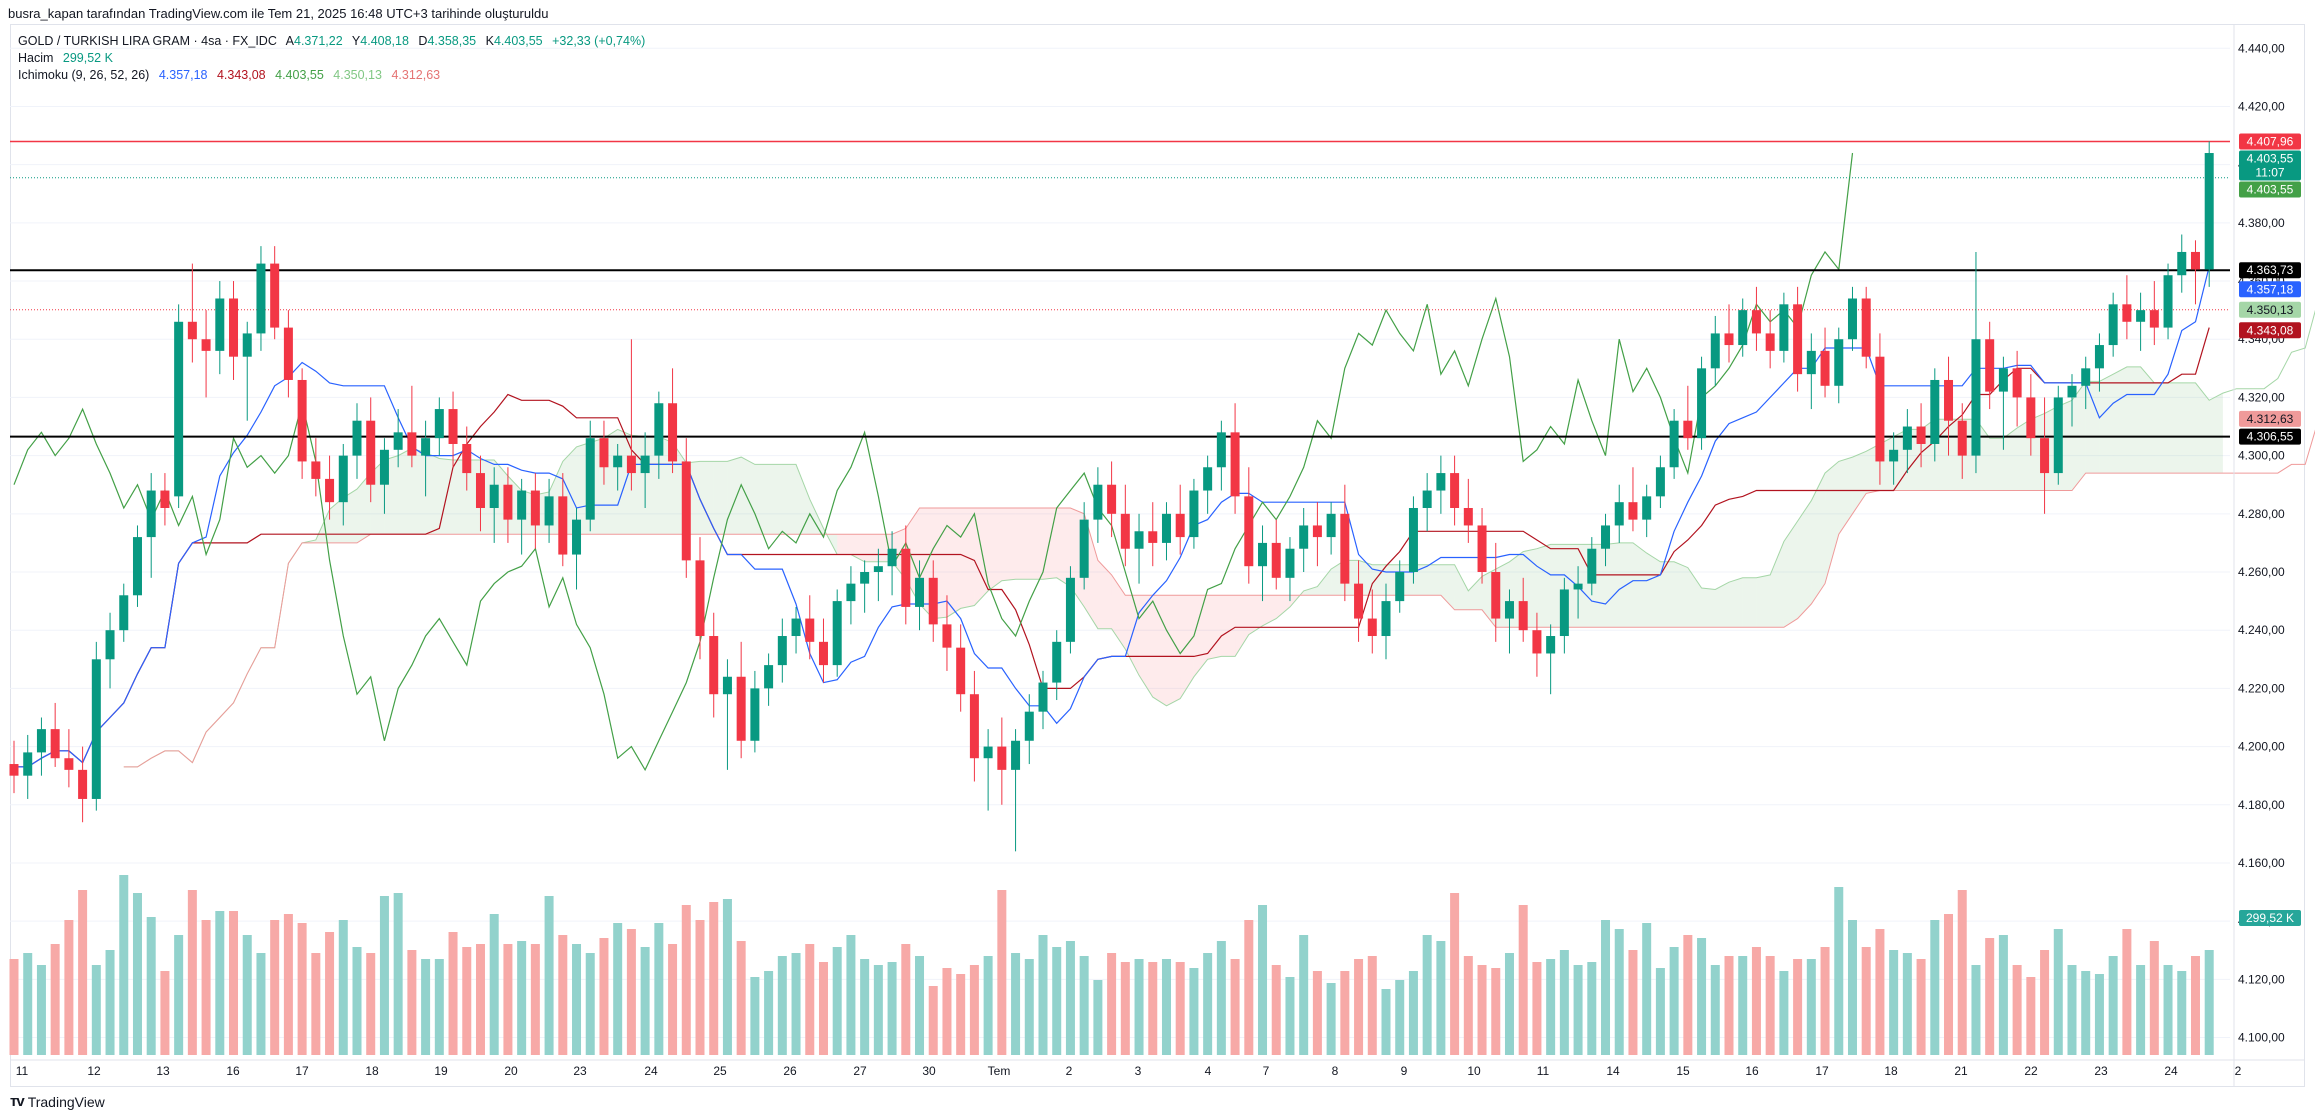 The height and width of the screenshot is (1120, 2315). I want to click on time-tick-label: 25, so click(720, 1071).